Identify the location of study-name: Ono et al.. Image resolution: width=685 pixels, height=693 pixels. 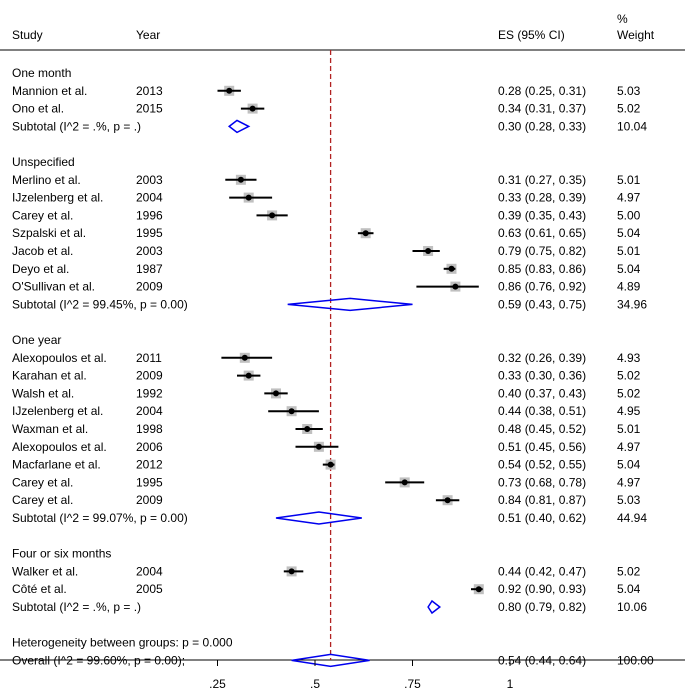
(38, 109).